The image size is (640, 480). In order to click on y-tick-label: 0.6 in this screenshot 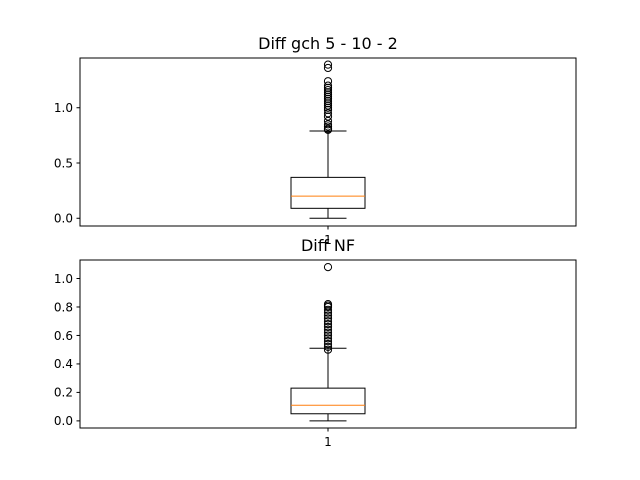, I will do `click(63, 336)`.